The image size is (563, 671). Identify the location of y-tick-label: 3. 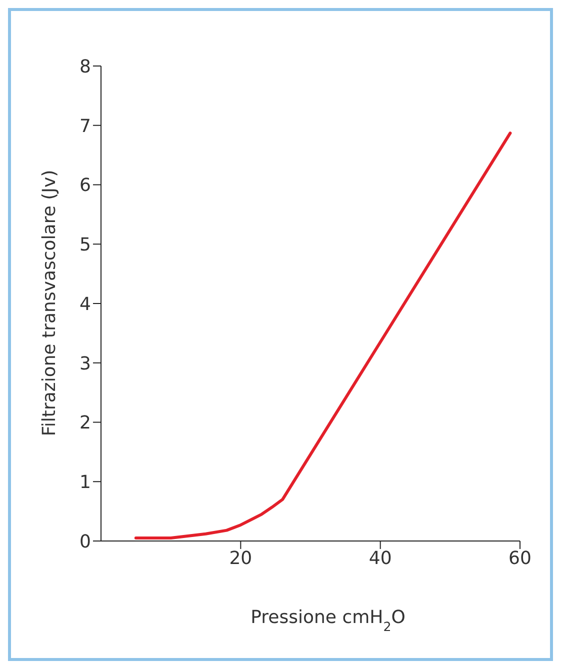
(85, 363).